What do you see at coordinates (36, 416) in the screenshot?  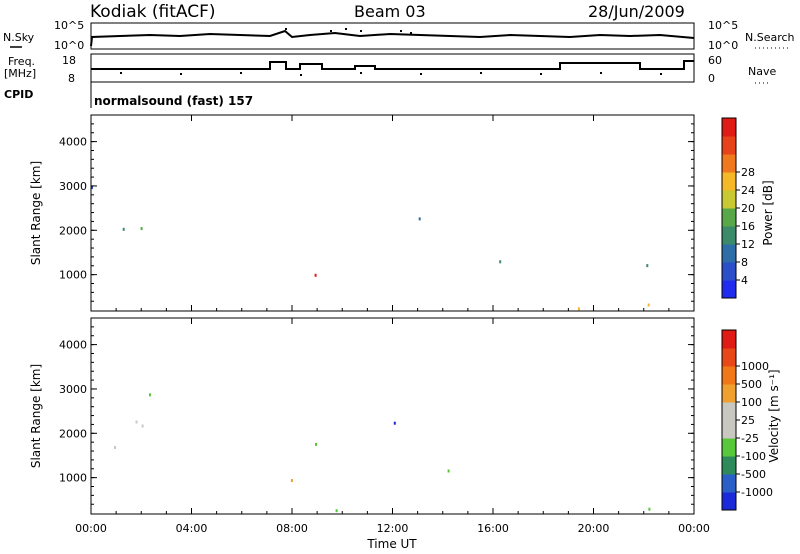 I see `velocity-ylabel: Slant Range [km]` at bounding box center [36, 416].